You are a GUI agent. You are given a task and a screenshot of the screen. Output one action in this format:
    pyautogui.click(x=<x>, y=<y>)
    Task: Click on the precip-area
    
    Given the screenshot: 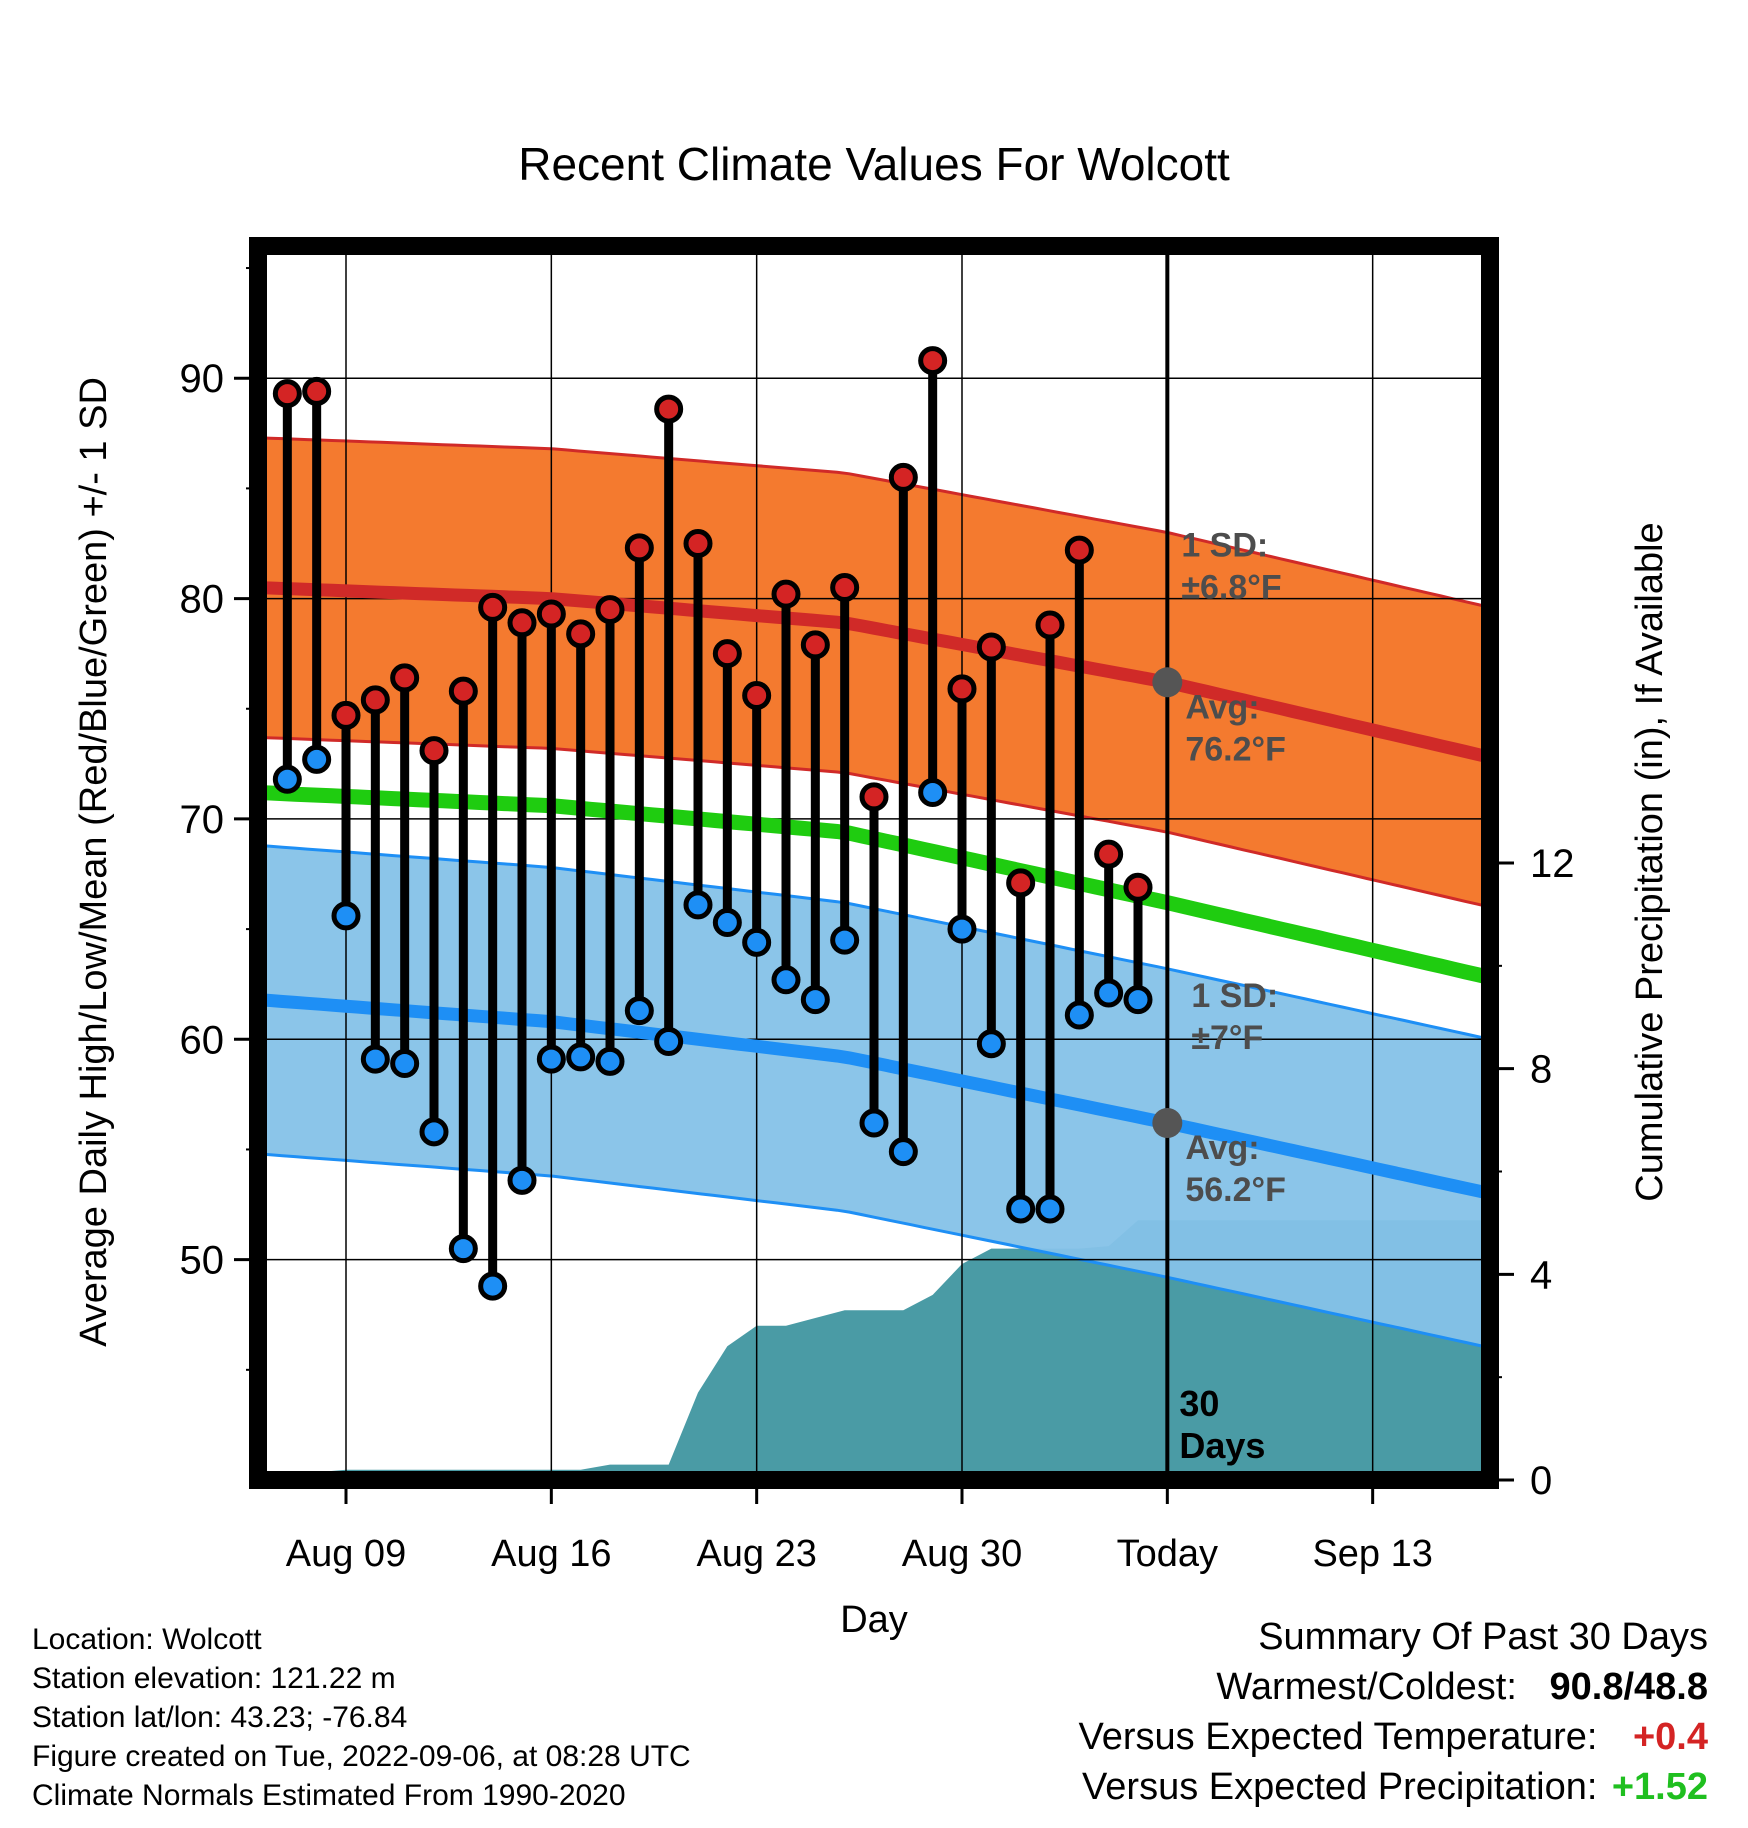 What is the action you would take?
    pyautogui.click(x=874, y=1350)
    